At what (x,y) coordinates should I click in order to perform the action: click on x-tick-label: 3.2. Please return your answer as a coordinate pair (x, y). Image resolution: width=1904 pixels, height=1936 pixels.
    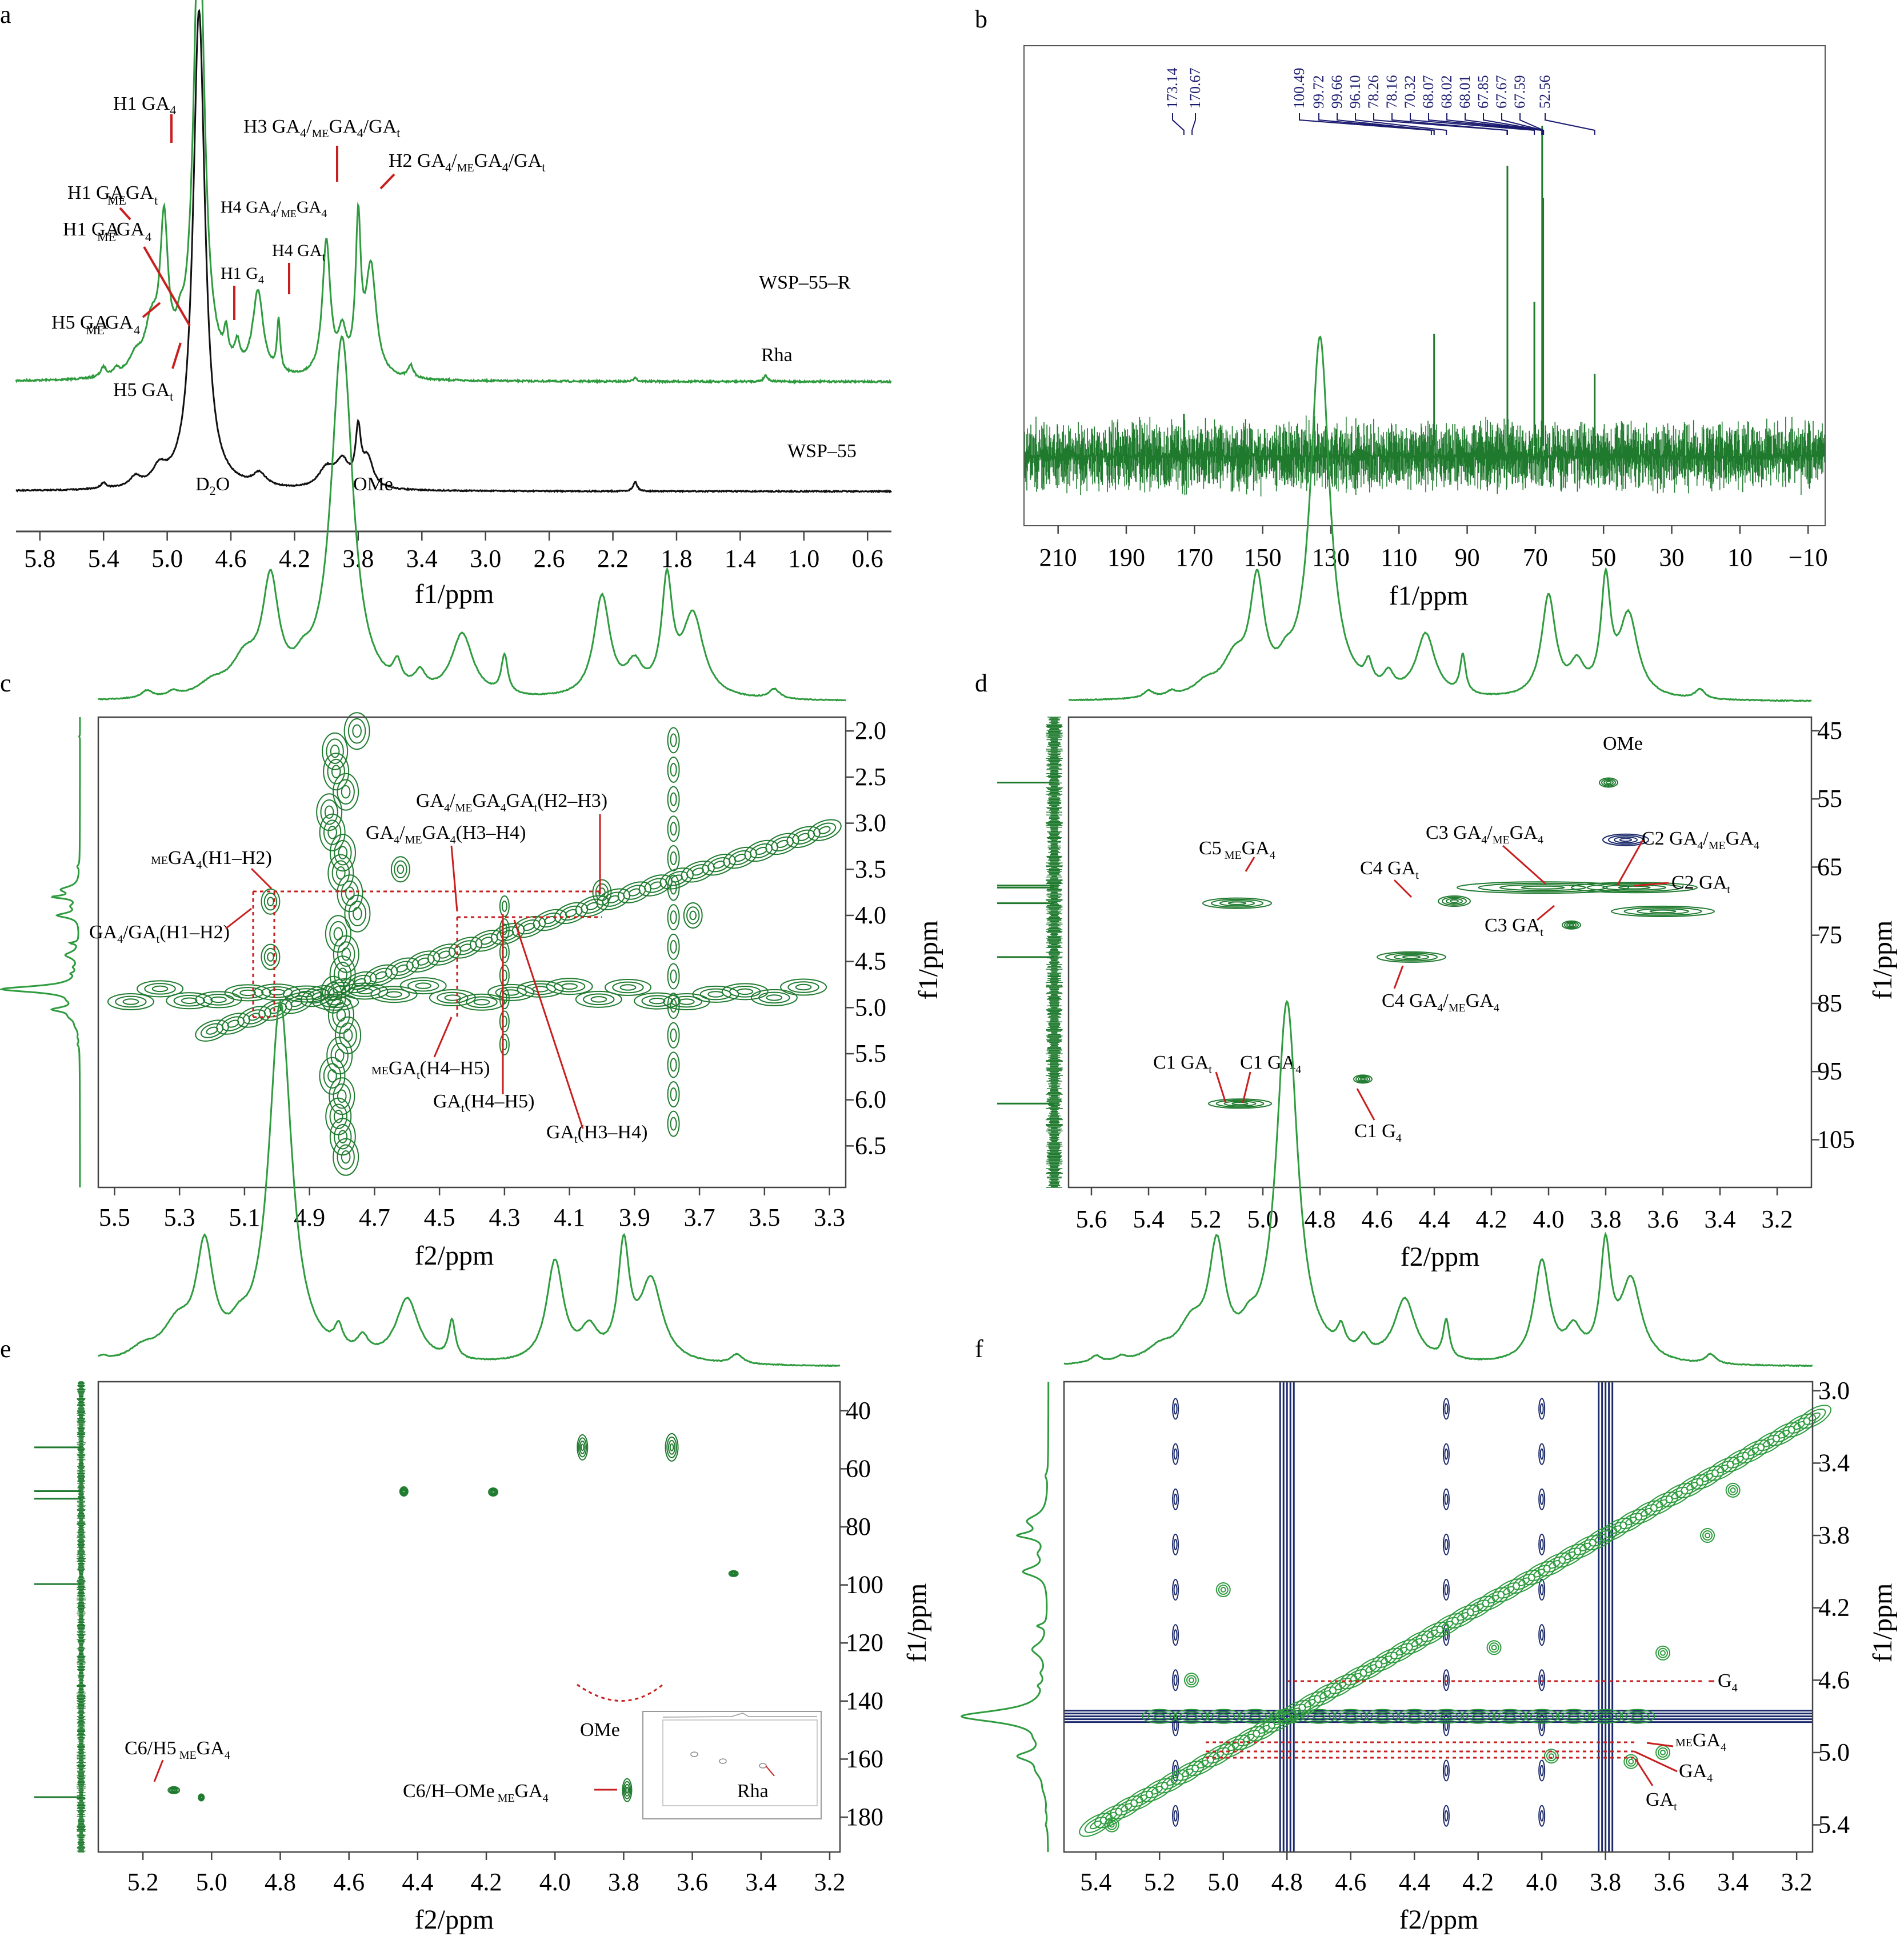
    Looking at the image, I should click on (829, 1882).